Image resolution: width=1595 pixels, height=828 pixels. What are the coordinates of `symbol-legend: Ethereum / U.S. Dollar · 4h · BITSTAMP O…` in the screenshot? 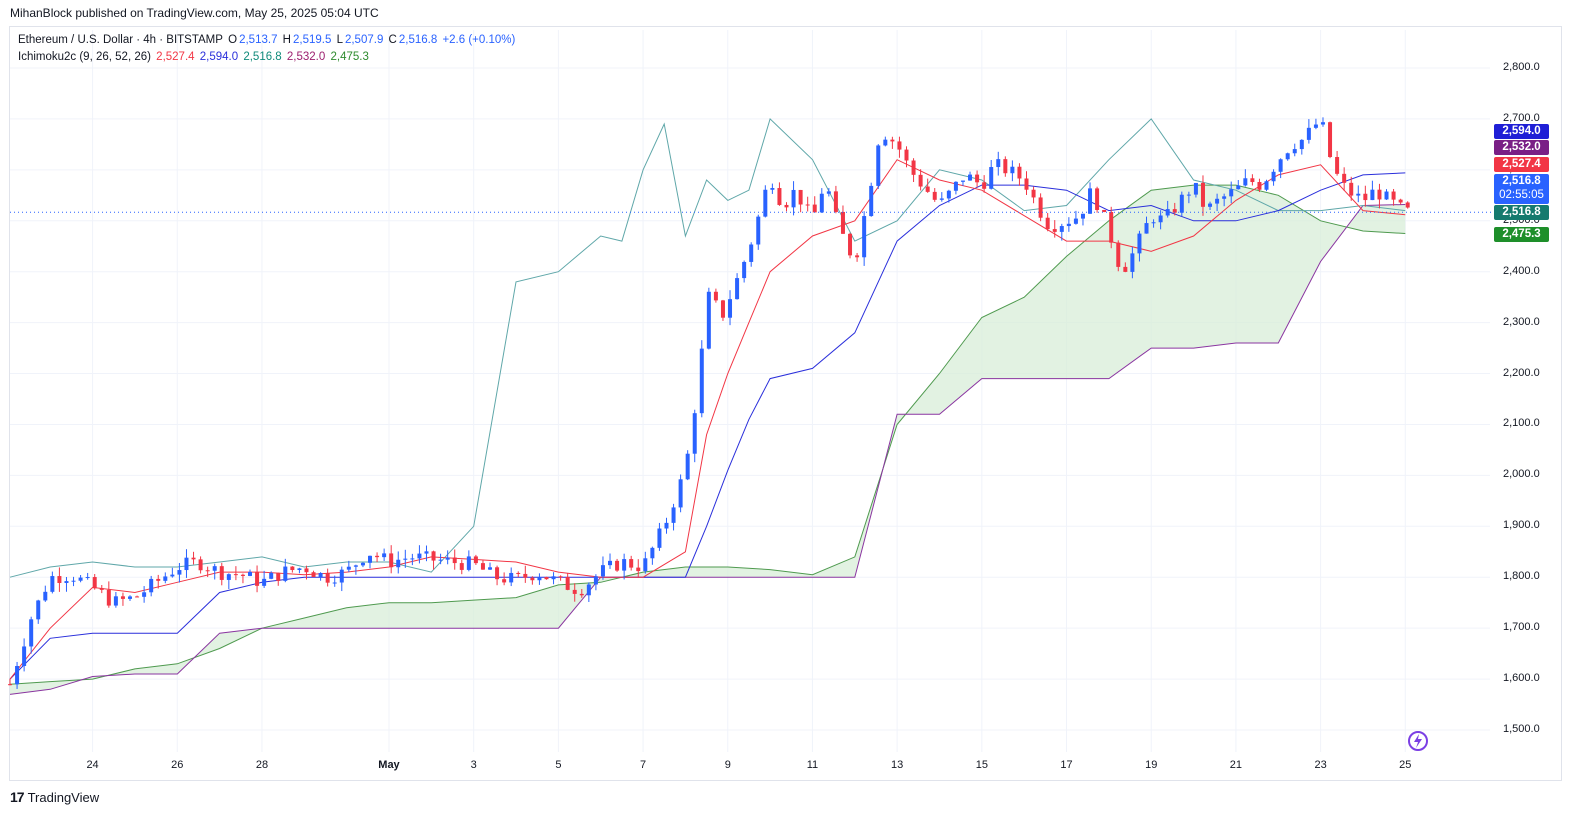 It's located at (267, 40).